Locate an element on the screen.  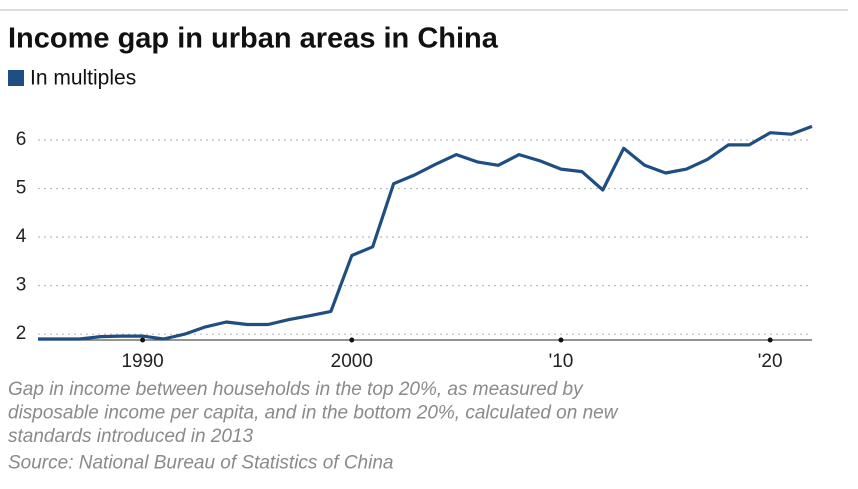
y-tick-label: 2 is located at coordinates (21, 333).